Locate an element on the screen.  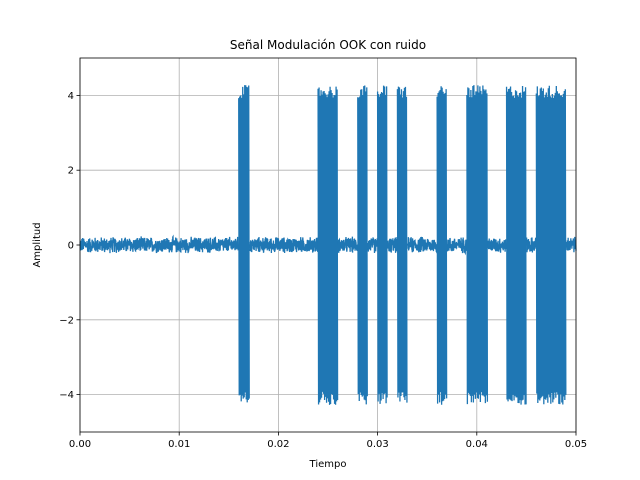
x-tick-label: 0.00 is located at coordinates (80, 444).